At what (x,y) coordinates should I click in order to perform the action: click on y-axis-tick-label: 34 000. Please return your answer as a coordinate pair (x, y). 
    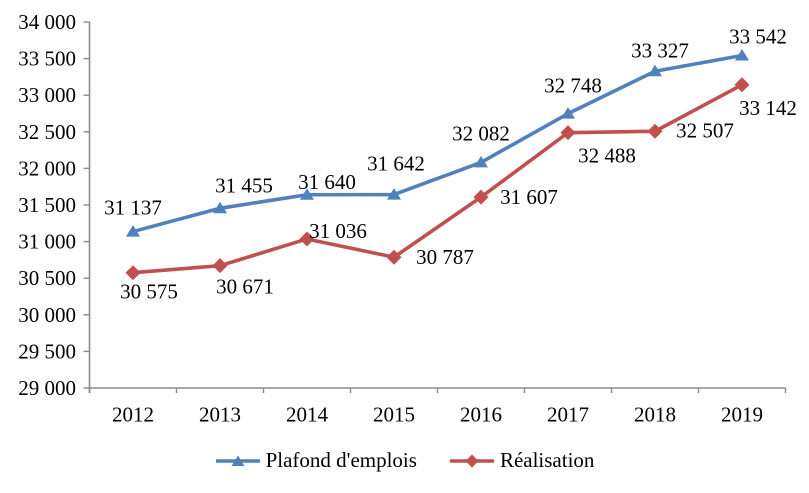
    Looking at the image, I should click on (47, 22).